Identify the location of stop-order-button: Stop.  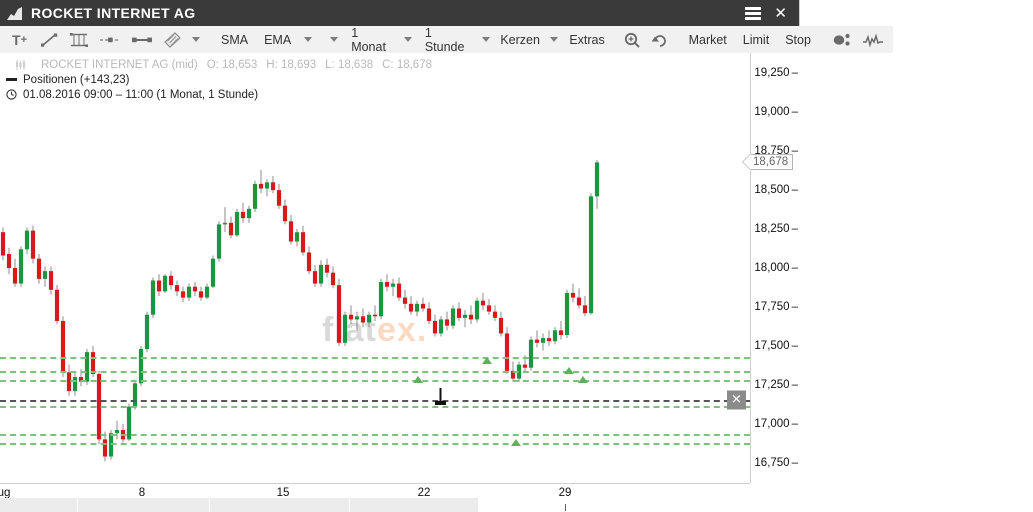
(798, 39).